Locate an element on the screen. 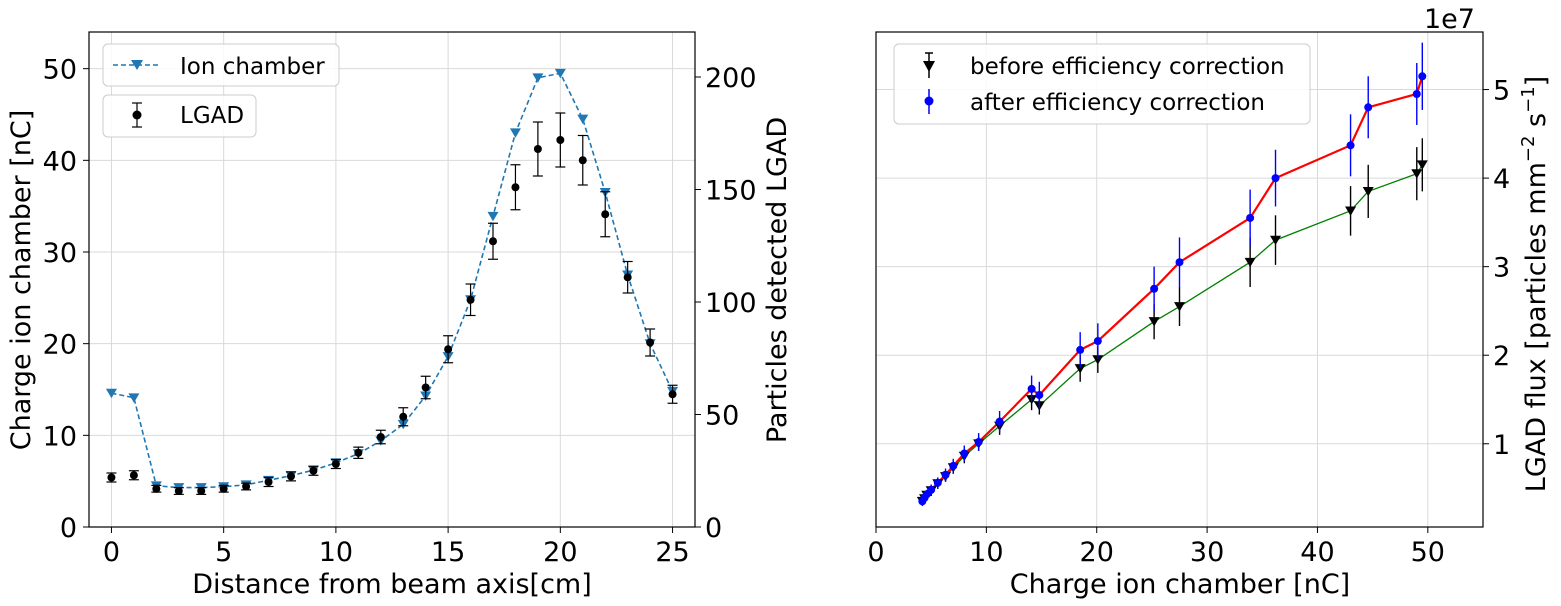  y-tick-label: 20 is located at coordinates (60, 345).